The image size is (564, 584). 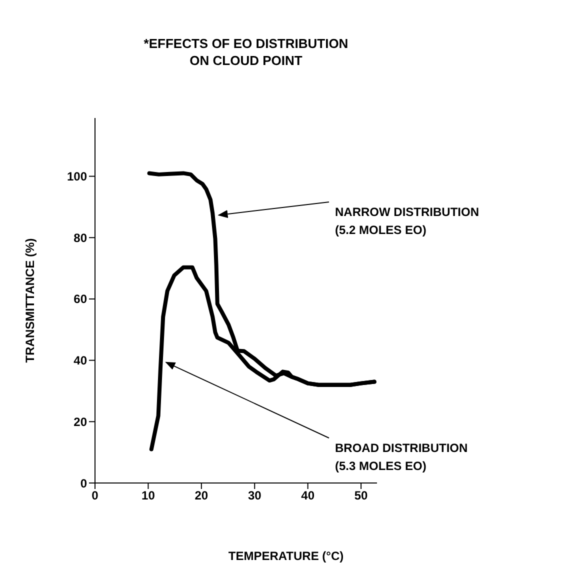 What do you see at coordinates (95, 495) in the screenshot?
I see `x-tick-label: 0` at bounding box center [95, 495].